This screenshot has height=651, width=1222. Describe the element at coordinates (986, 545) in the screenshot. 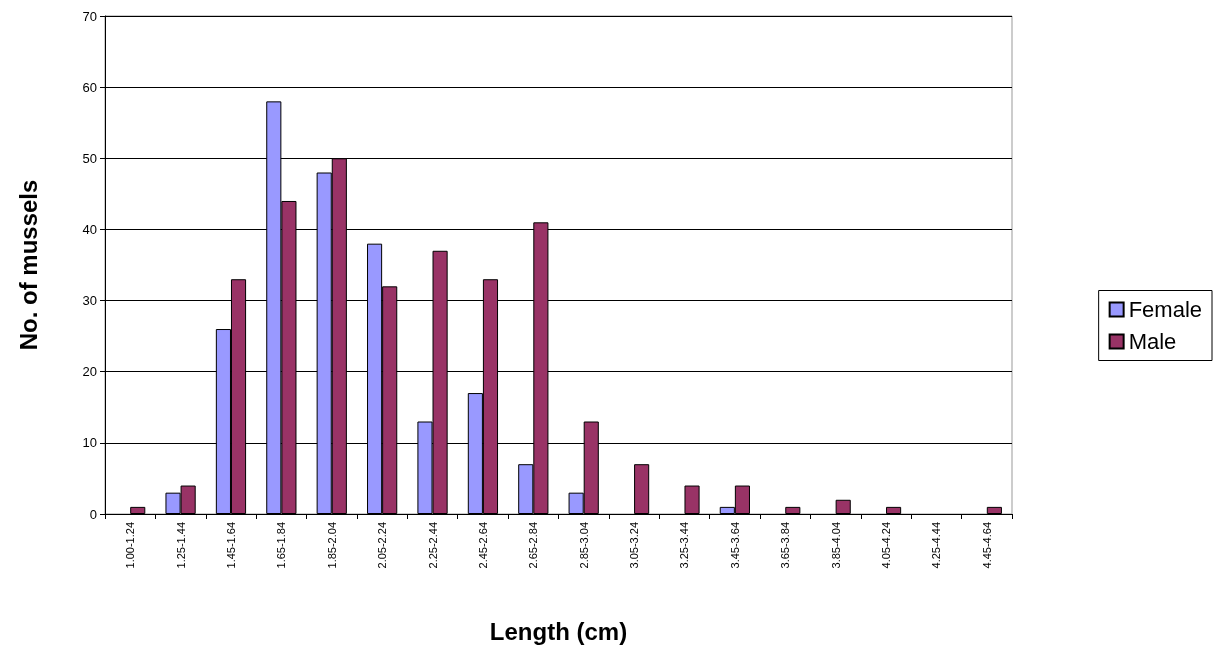

I see `x-tick-label: 4.45-4.64` at that location.